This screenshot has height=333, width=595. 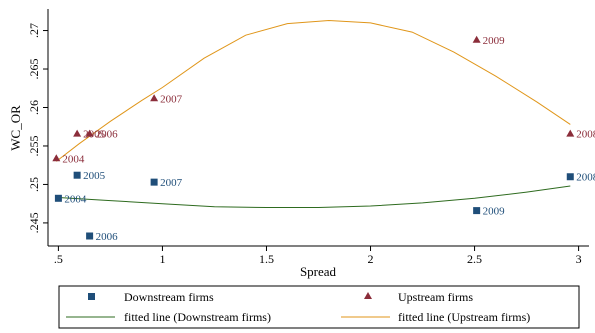 I want to click on y-tick-label: .27, so click(x=34, y=30).